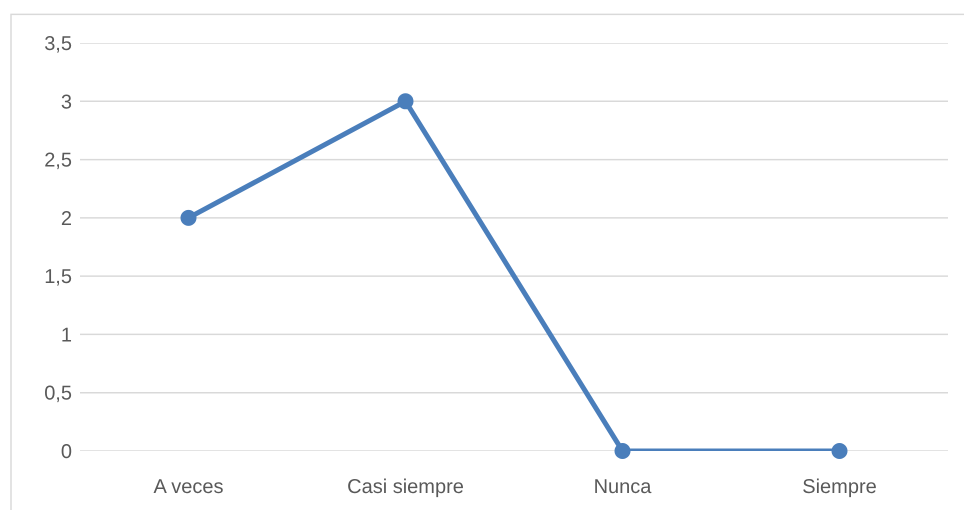 The width and height of the screenshot is (964, 510). I want to click on x-tick-label: A veces, so click(188, 487).